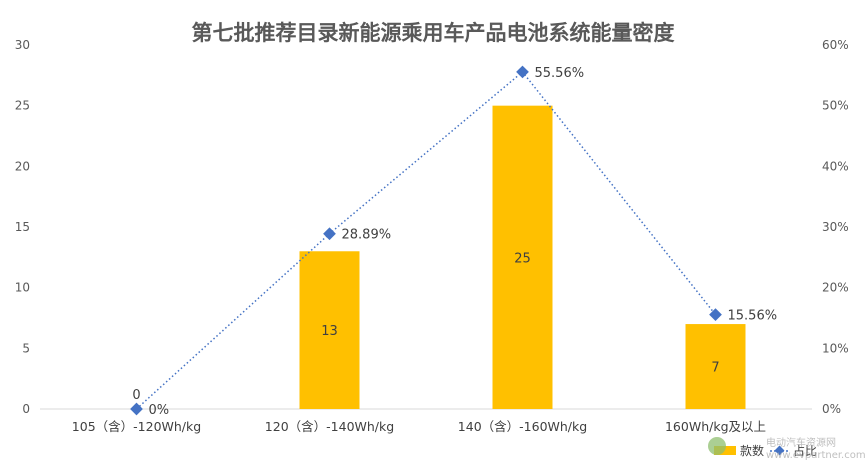  I want to click on right-axis-tick-label: 60%, so click(835, 45).